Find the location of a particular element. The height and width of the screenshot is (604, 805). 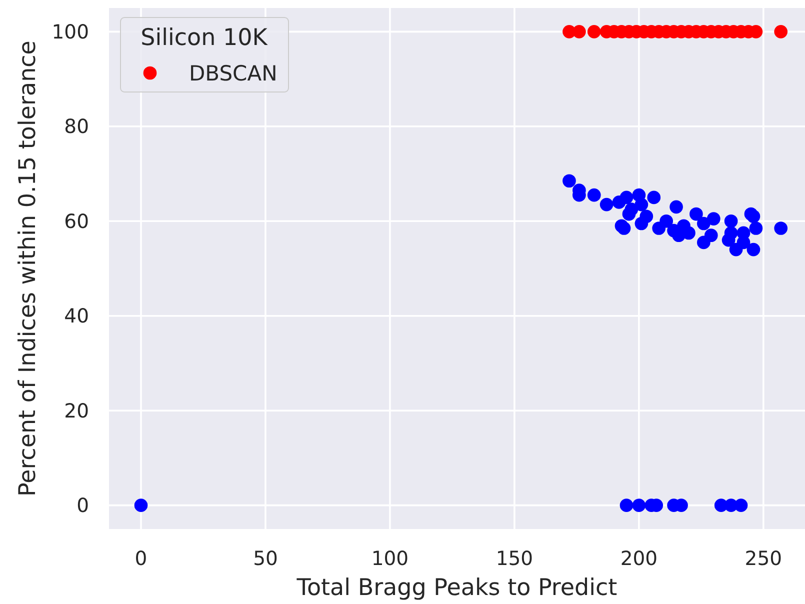

x-tick-label: 50 is located at coordinates (265, 558).